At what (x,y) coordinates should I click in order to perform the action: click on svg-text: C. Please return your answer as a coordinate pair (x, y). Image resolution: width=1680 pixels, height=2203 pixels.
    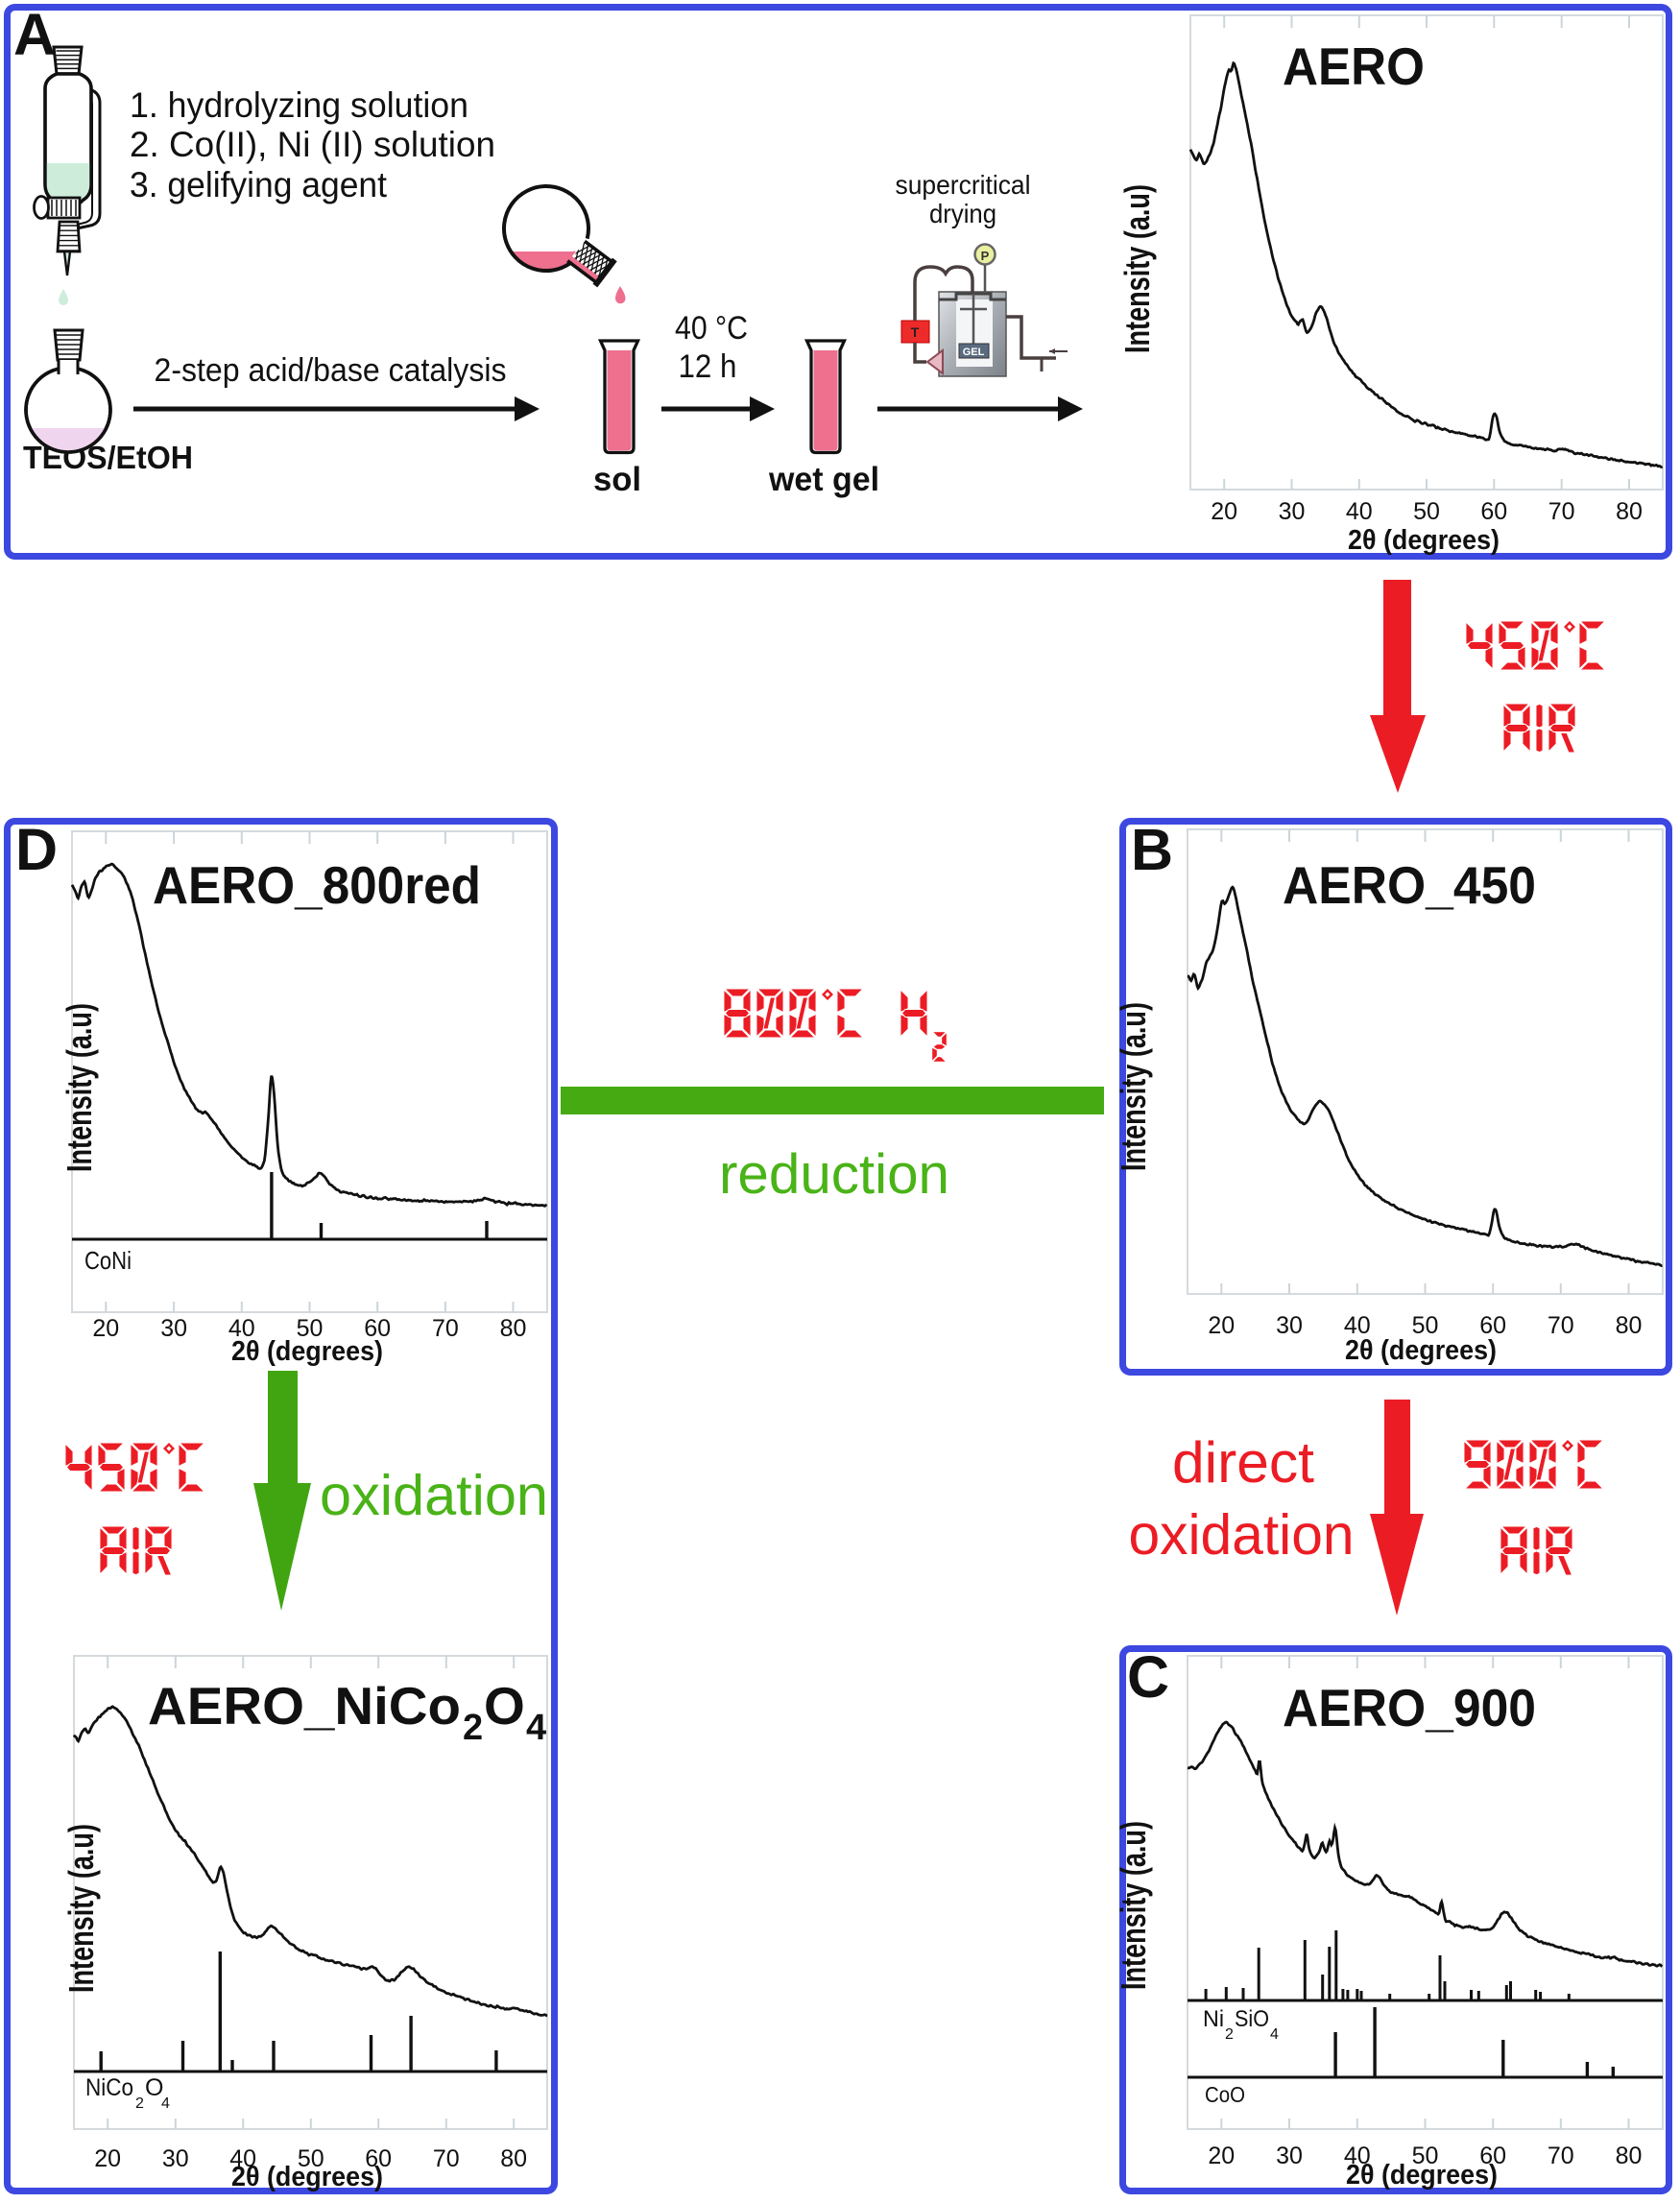
    Looking at the image, I should click on (1148, 1677).